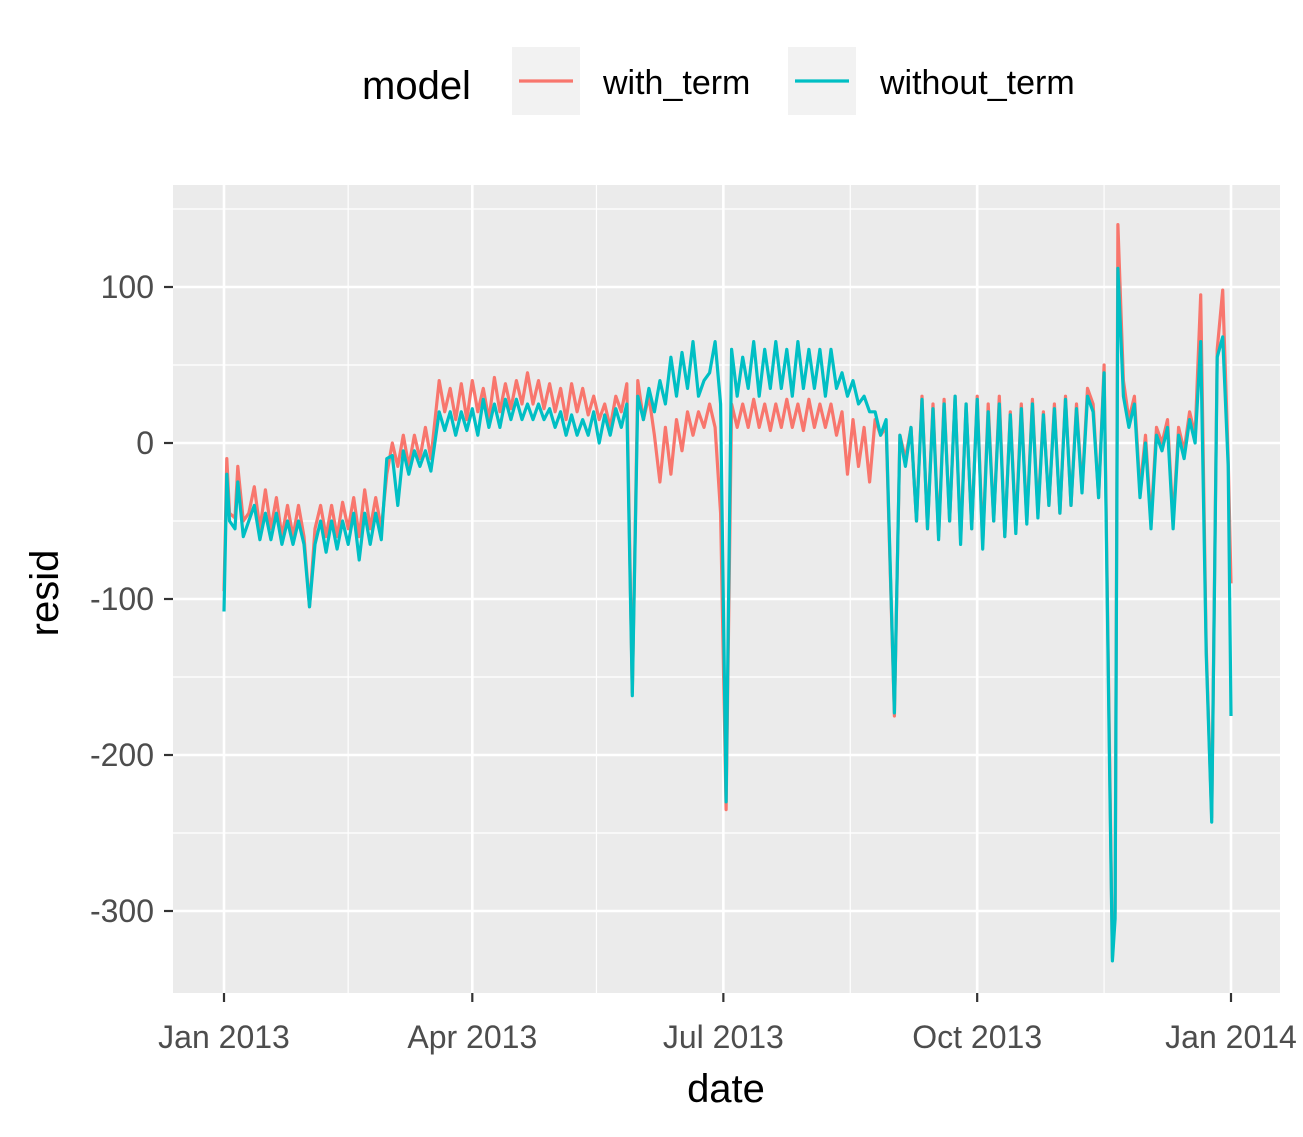  What do you see at coordinates (1231, 1037) in the screenshot?
I see `x-tick-label: Jan 2014` at bounding box center [1231, 1037].